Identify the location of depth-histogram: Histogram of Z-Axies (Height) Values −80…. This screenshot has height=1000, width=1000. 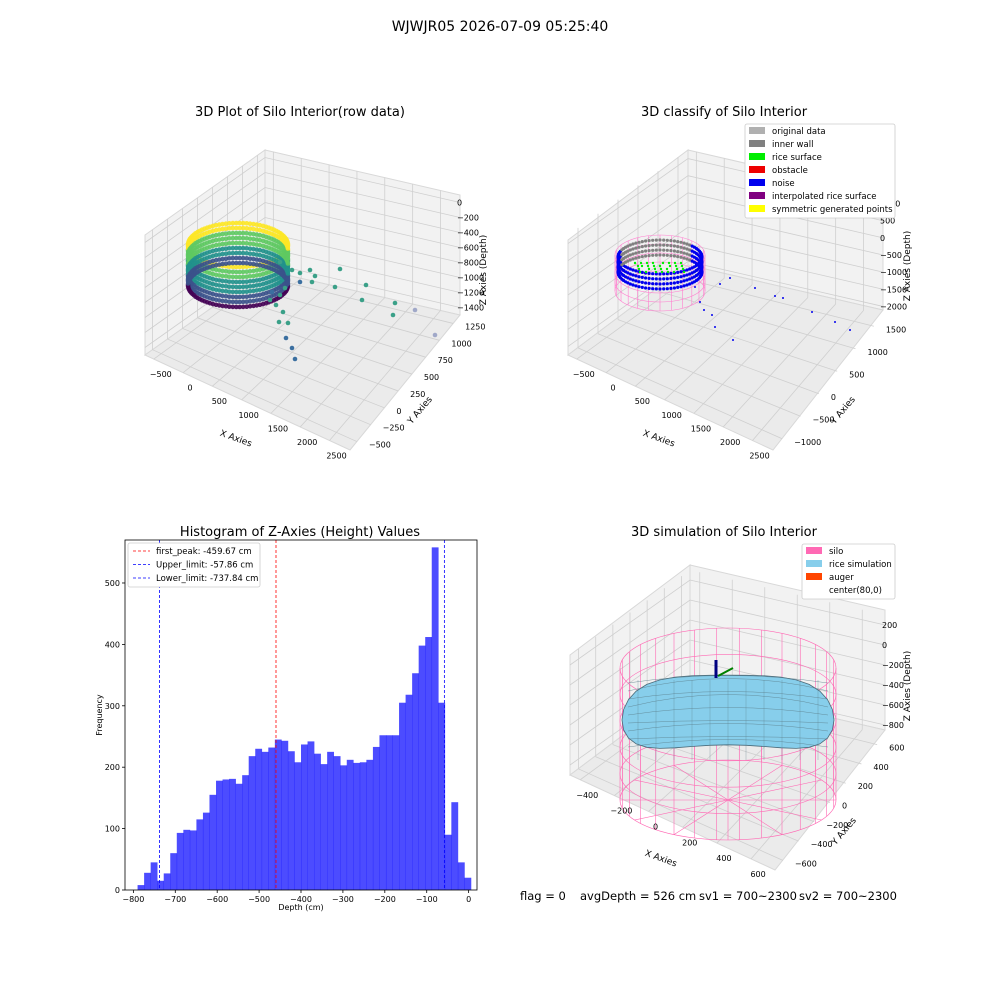
(286, 718).